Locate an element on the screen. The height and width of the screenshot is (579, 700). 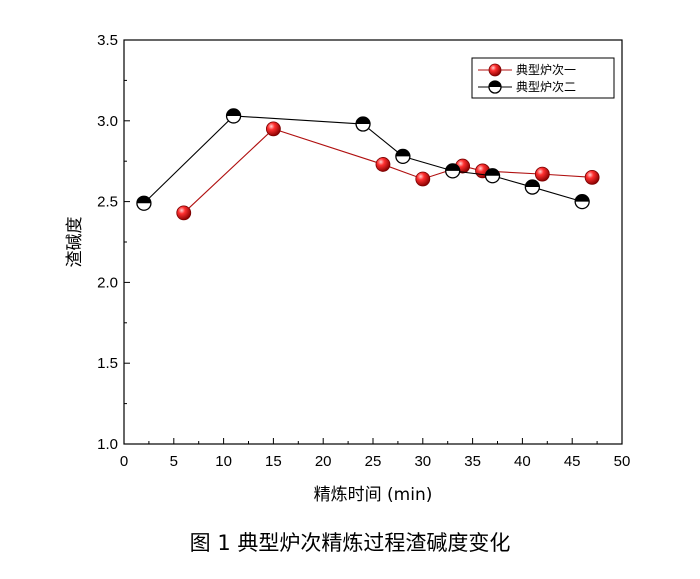
figure-caption: 图 1 典型炉次精炼过程渣碱度变化 is located at coordinates (350, 543).